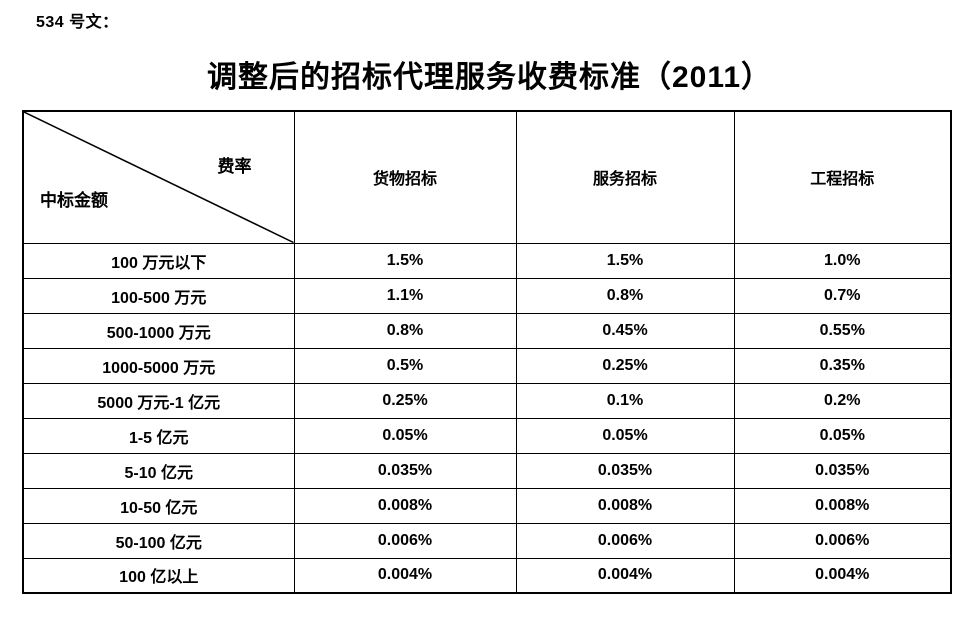 The width and height of the screenshot is (979, 629). Describe the element at coordinates (158, 575) in the screenshot. I see `row-label: 100 亿以上` at that location.